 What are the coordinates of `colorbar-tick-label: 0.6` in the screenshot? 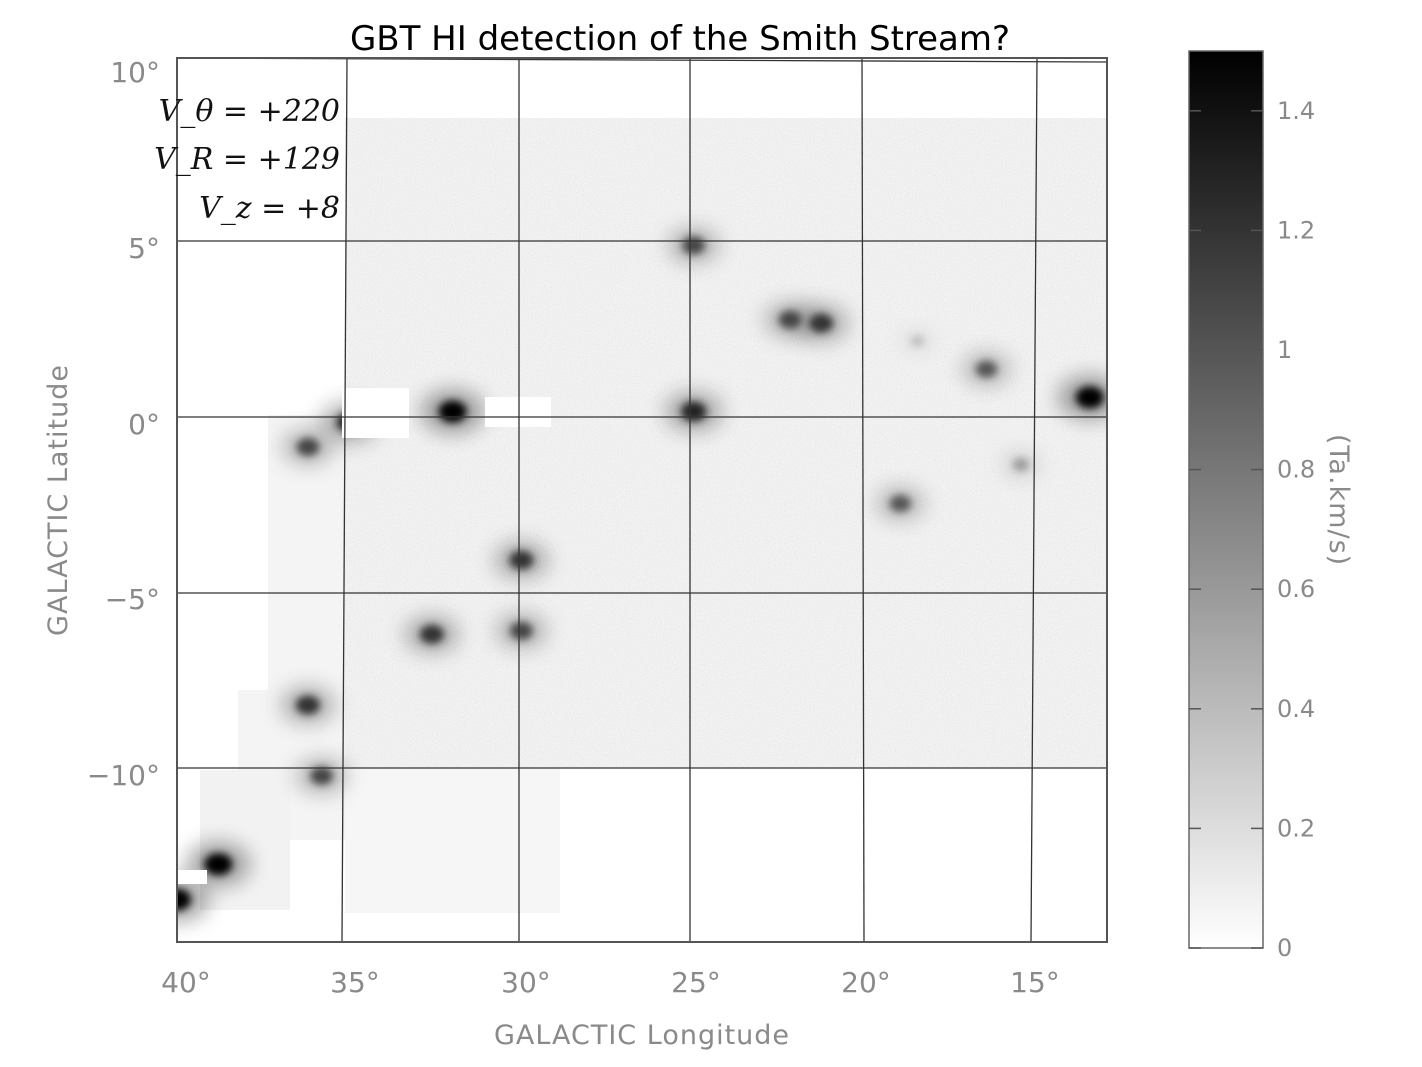 It's located at (1296, 589).